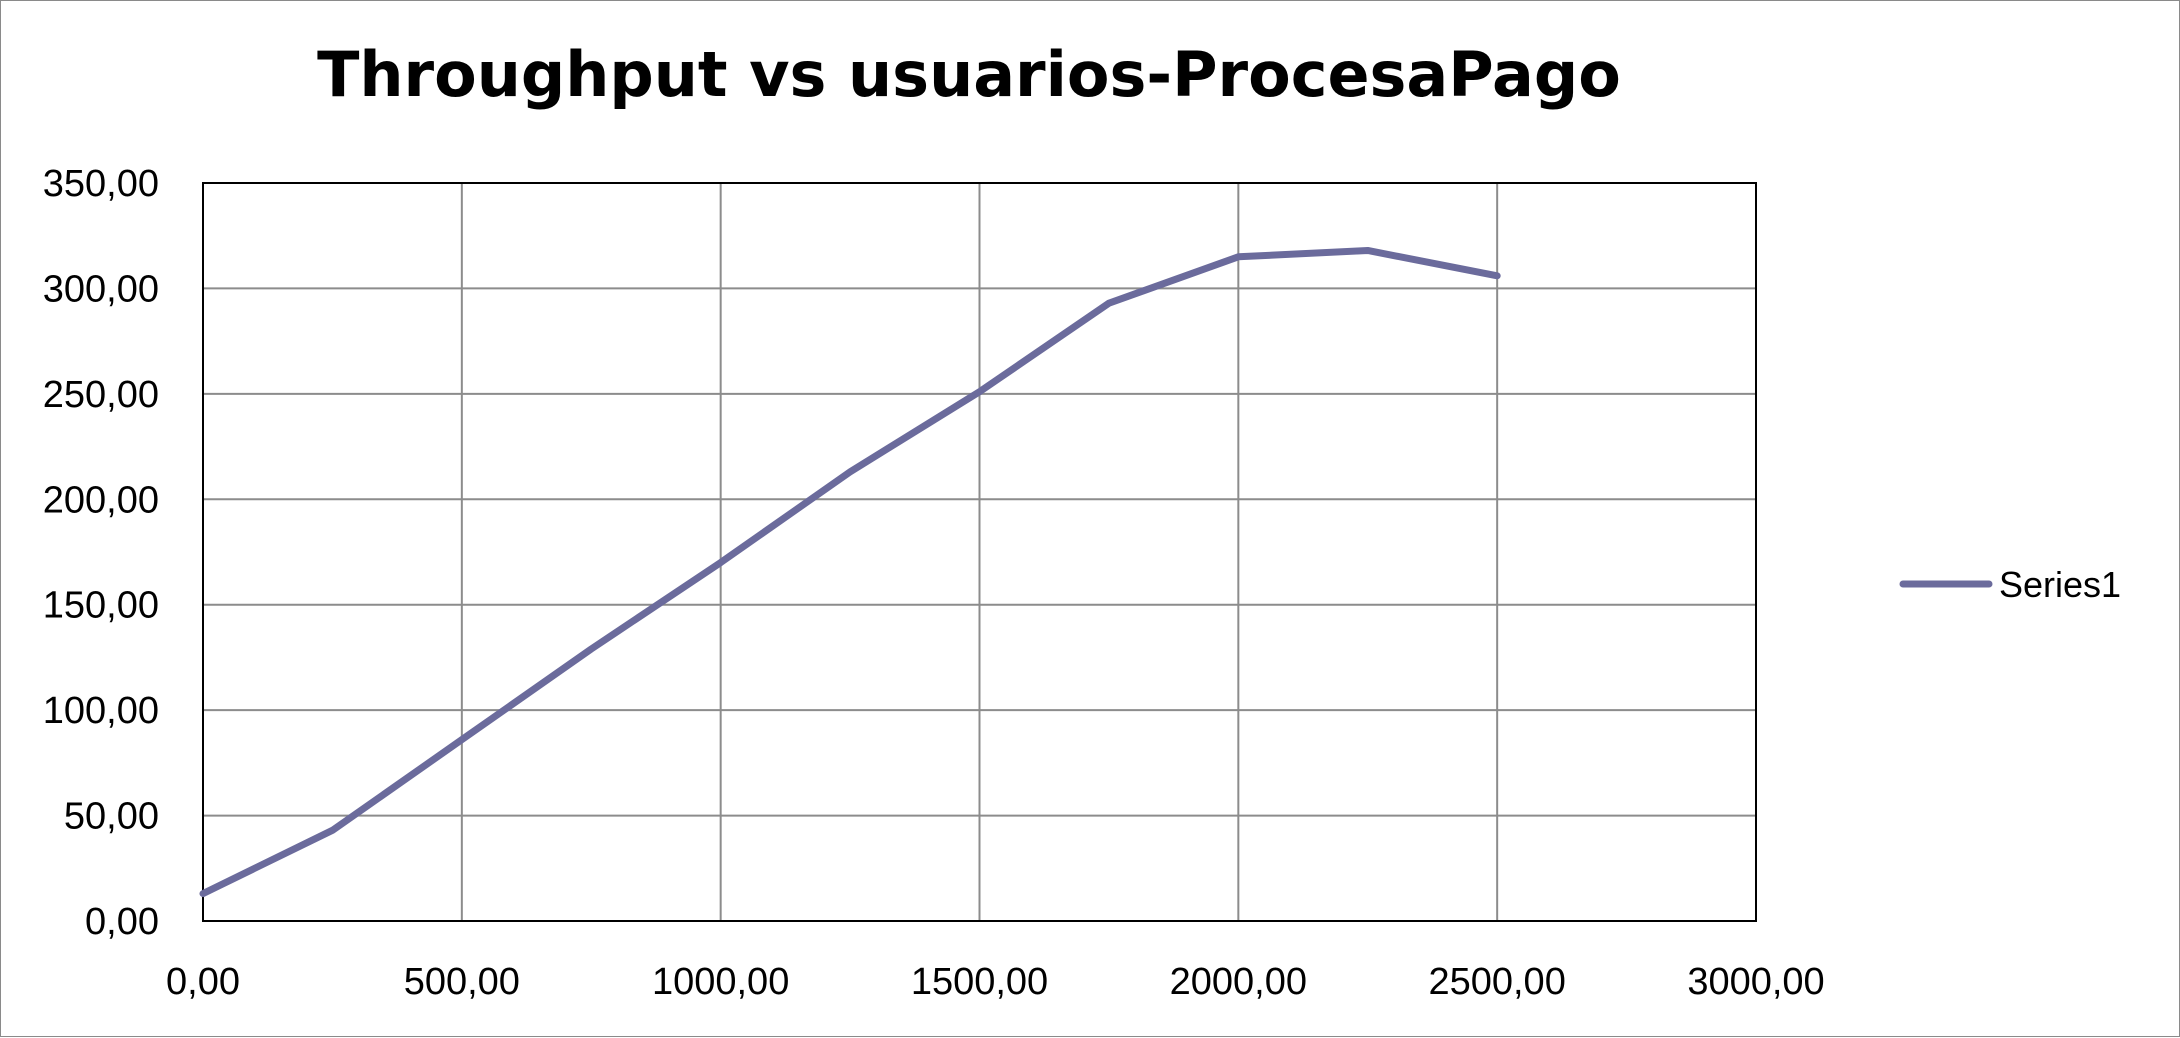 This screenshot has height=1038, width=2180. Describe the element at coordinates (720, 982) in the screenshot. I see `x-tick-label: 1000,00` at that location.